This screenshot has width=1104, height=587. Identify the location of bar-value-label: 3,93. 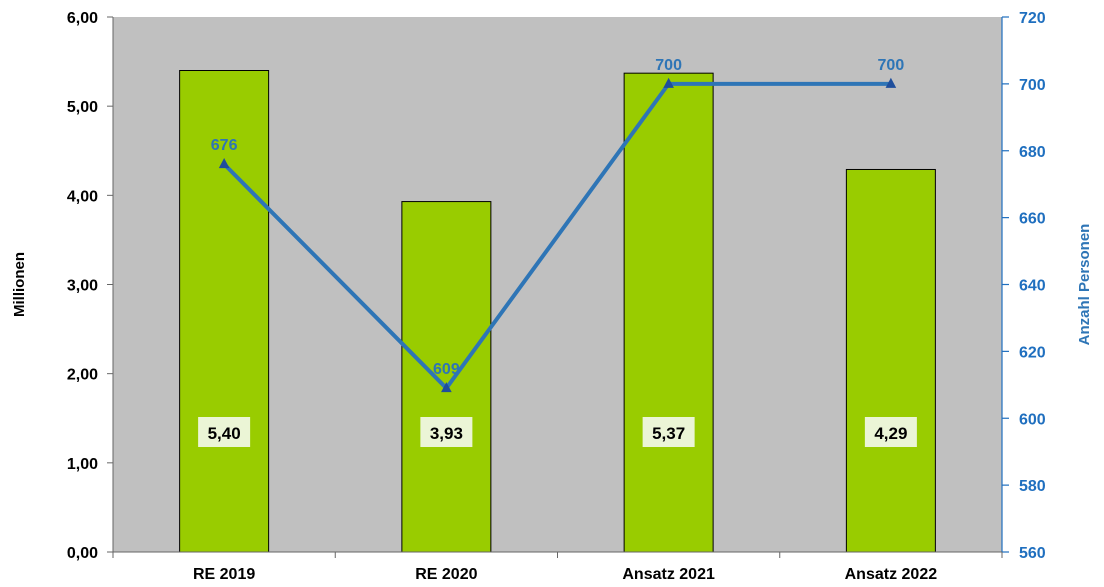
(446, 433).